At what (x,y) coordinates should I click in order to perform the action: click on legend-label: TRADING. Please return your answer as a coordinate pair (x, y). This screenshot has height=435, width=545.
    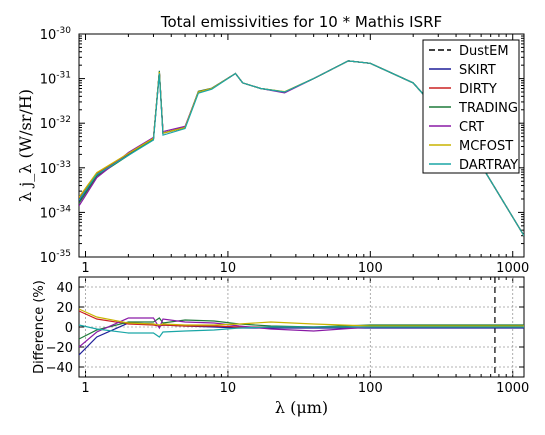
    Looking at the image, I should click on (488, 108).